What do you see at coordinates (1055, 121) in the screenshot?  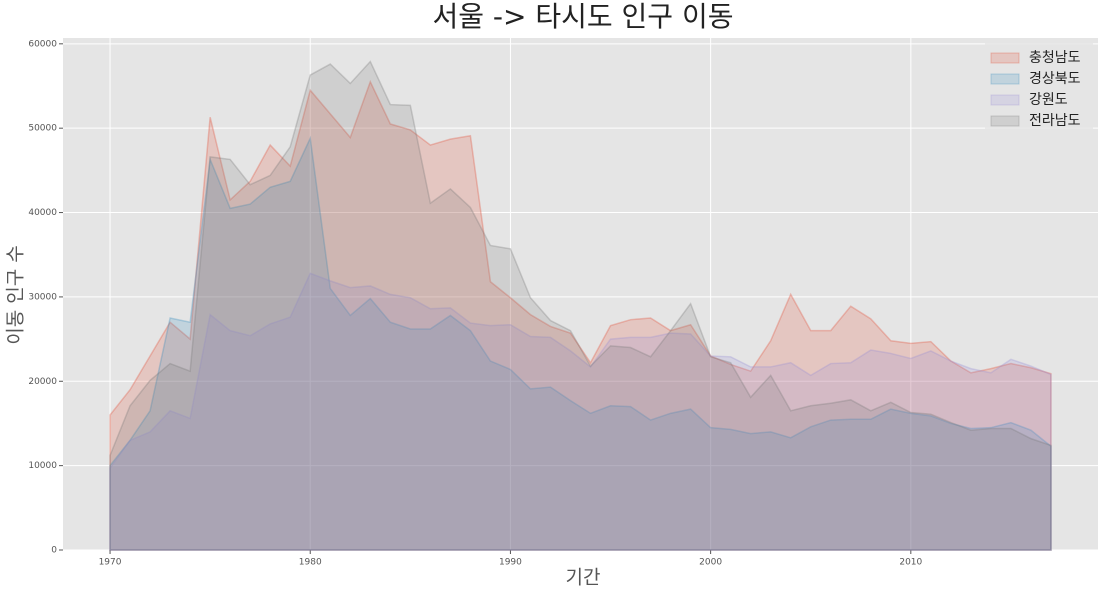 I see `legend-label: 전라남도` at bounding box center [1055, 121].